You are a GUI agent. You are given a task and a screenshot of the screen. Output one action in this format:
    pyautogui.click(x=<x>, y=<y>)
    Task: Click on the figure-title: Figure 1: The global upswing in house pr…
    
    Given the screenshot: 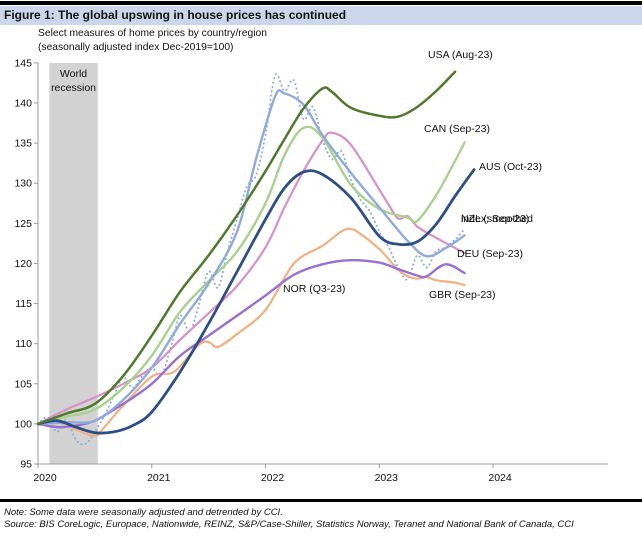 What is the action you would take?
    pyautogui.click(x=175, y=15)
    